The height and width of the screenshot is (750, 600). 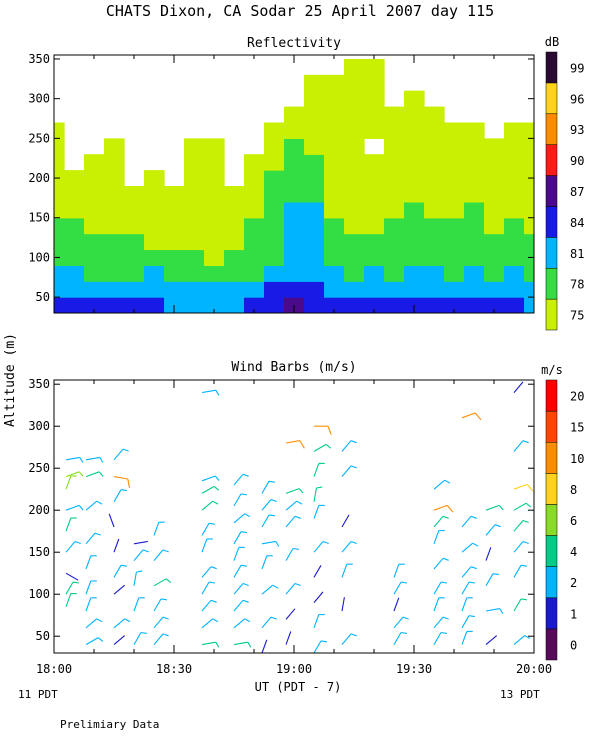 I want to click on y-tick-label: 150, so click(x=39, y=218).